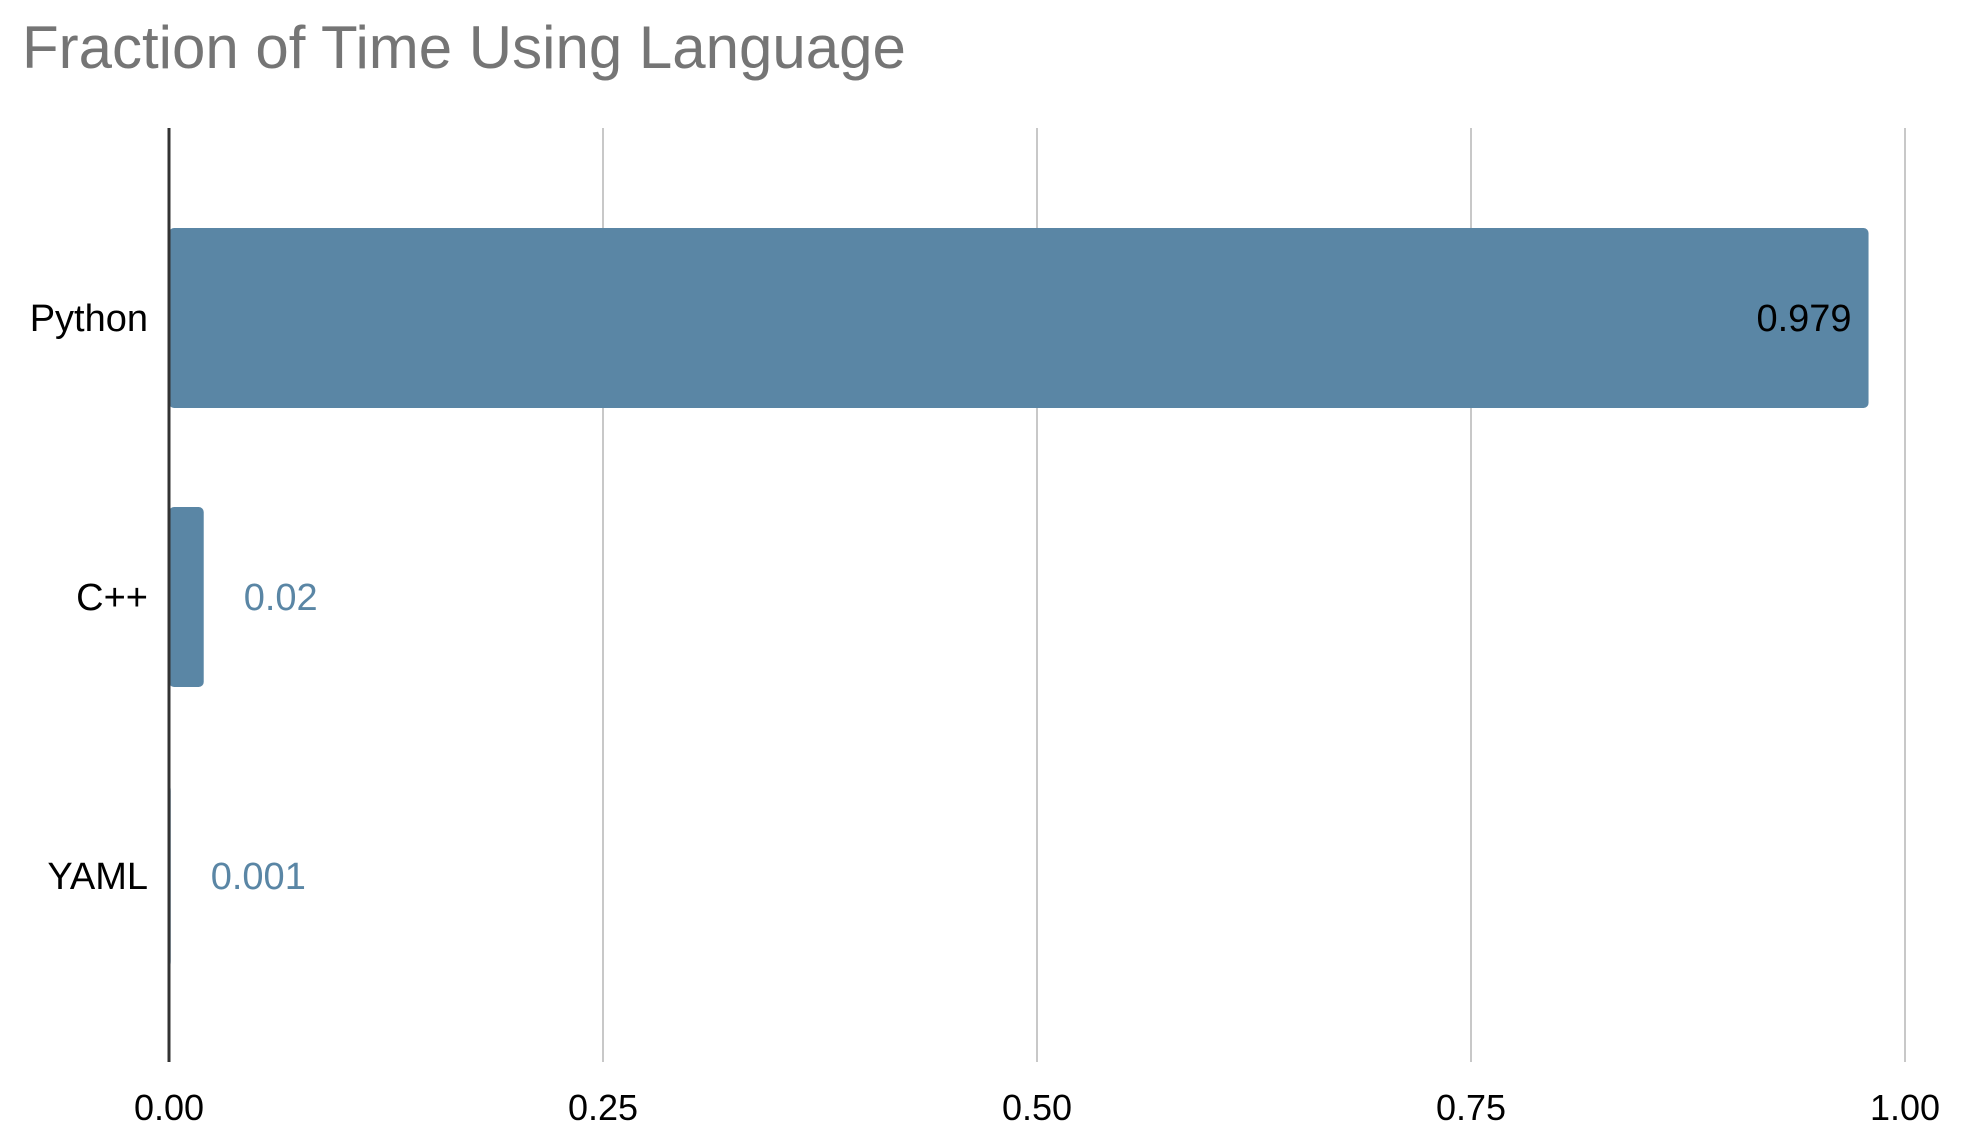 Image resolution: width=1966 pixels, height=1147 pixels. I want to click on category-label: YAML, so click(97, 877).